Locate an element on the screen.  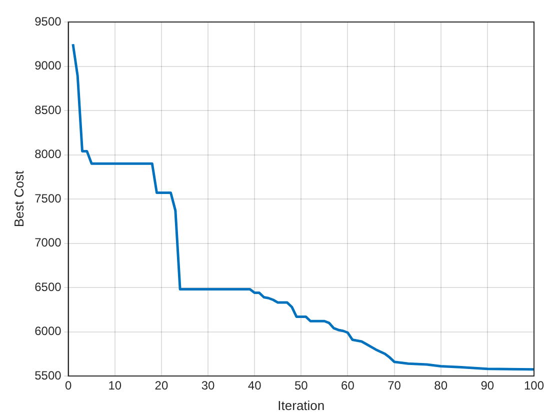
x-tick-label: 30 is located at coordinates (208, 385).